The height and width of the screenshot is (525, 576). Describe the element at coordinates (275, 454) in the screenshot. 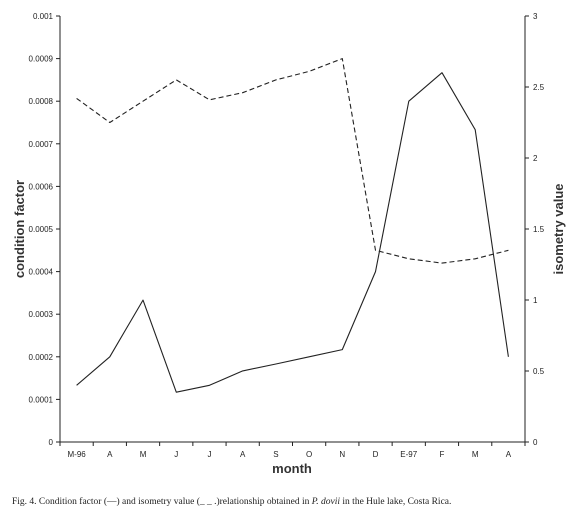

I see `x-tick-label: S` at that location.